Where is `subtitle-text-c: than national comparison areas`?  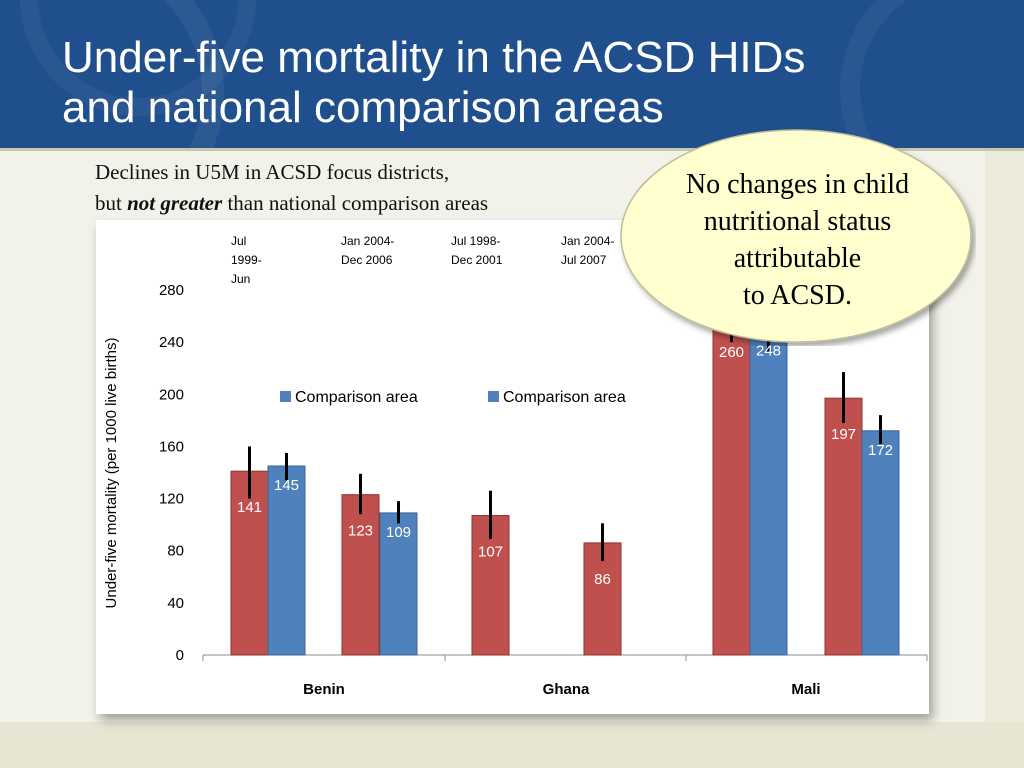 subtitle-text-c: than national comparison areas is located at coordinates (355, 203).